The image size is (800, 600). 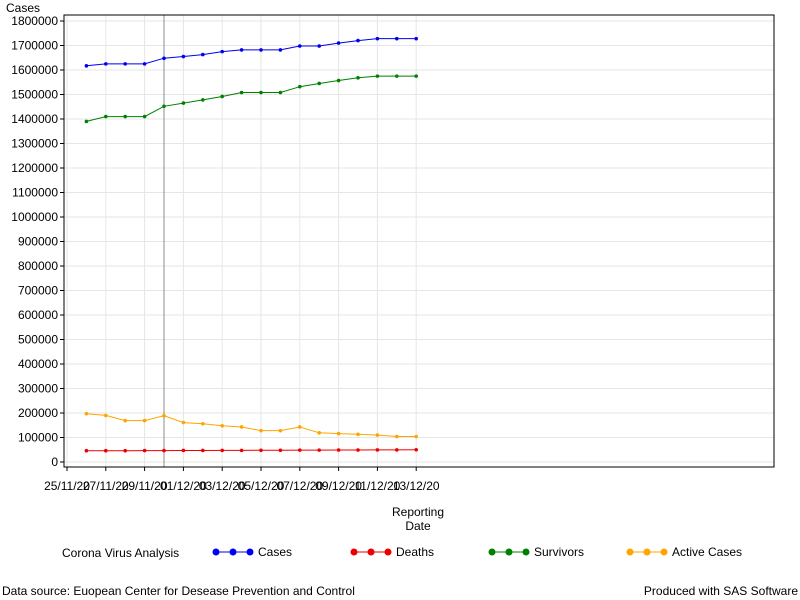 What do you see at coordinates (38, 315) in the screenshot?
I see `y-tick-label: 600000` at bounding box center [38, 315].